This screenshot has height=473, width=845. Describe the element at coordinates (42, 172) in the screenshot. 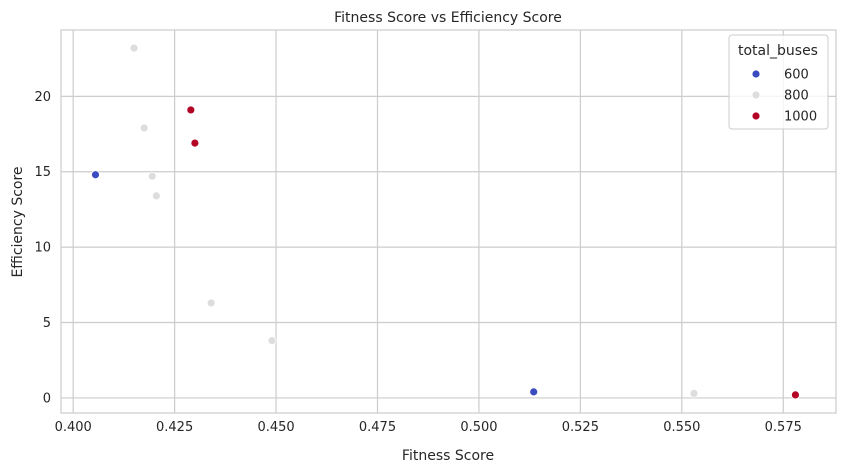

I see `y-tick-label: 15` at that location.